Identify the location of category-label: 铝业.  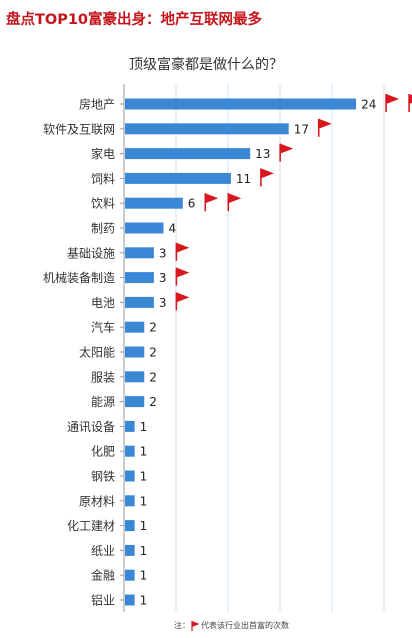
(103, 600).